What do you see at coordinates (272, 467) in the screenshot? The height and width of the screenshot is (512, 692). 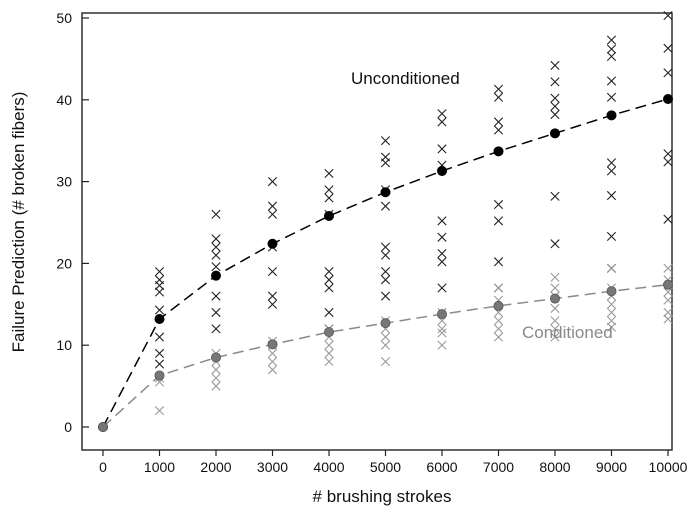 I see `x-tick-label: 3000` at bounding box center [272, 467].